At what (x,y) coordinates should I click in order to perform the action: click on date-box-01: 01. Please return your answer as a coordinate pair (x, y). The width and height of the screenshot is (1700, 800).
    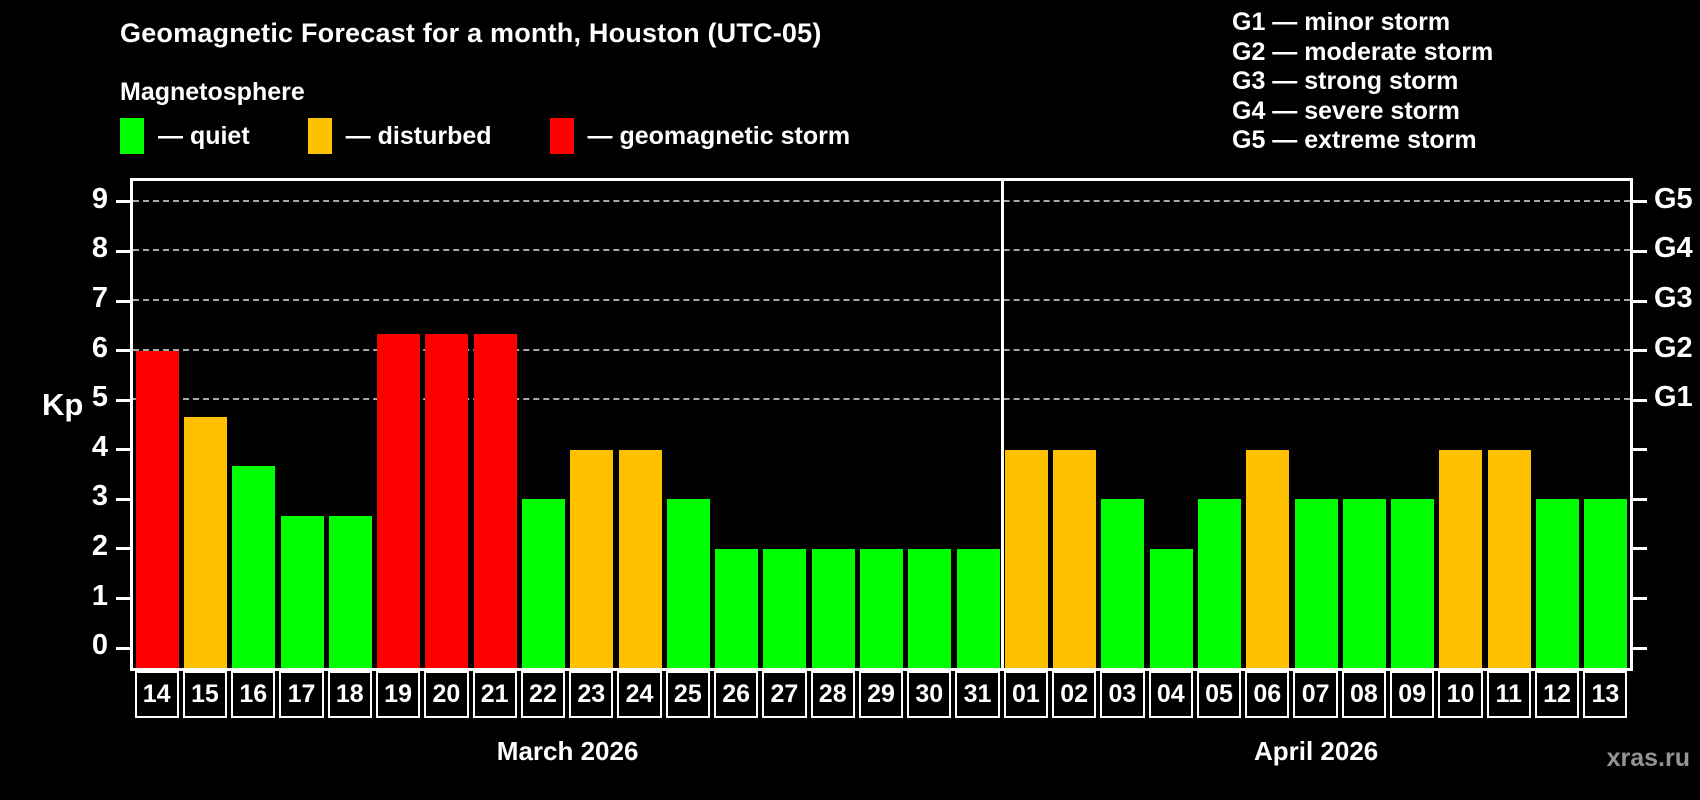
    Looking at the image, I should click on (1025, 694).